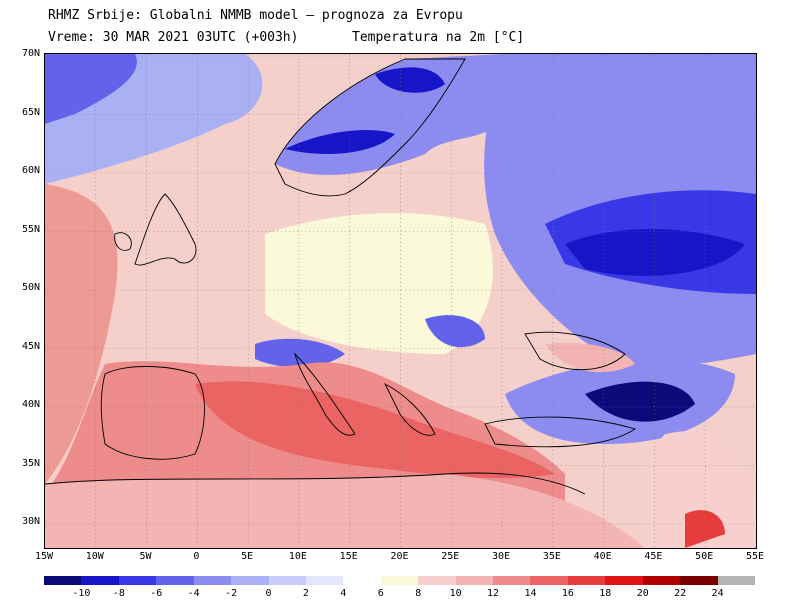  Describe the element at coordinates (698, 489) in the screenshot. I see `middle-east-warm` at that location.